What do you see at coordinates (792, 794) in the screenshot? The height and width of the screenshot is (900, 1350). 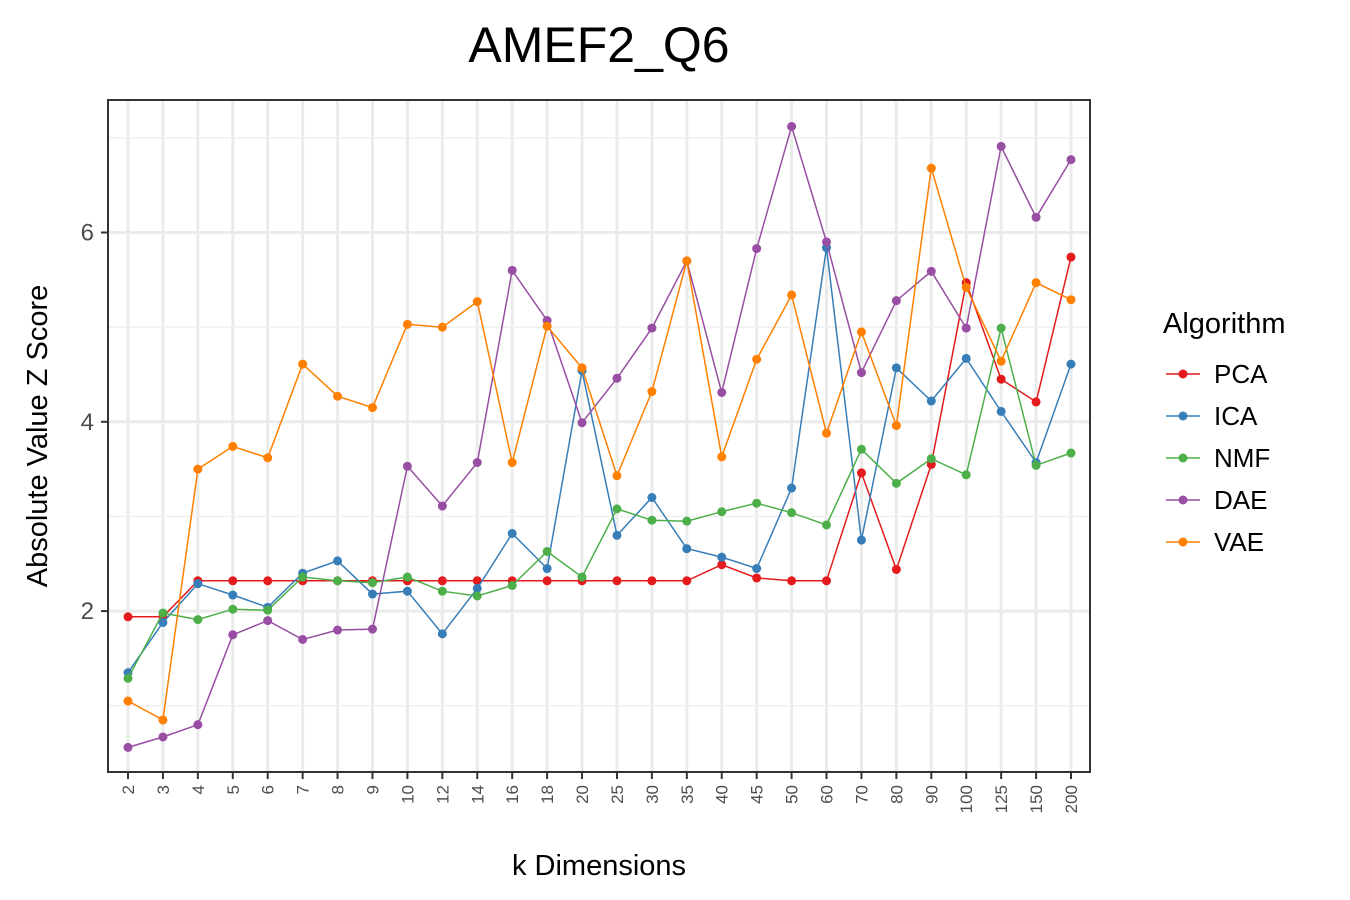 I see `x-tick-label: 50` at bounding box center [792, 794].